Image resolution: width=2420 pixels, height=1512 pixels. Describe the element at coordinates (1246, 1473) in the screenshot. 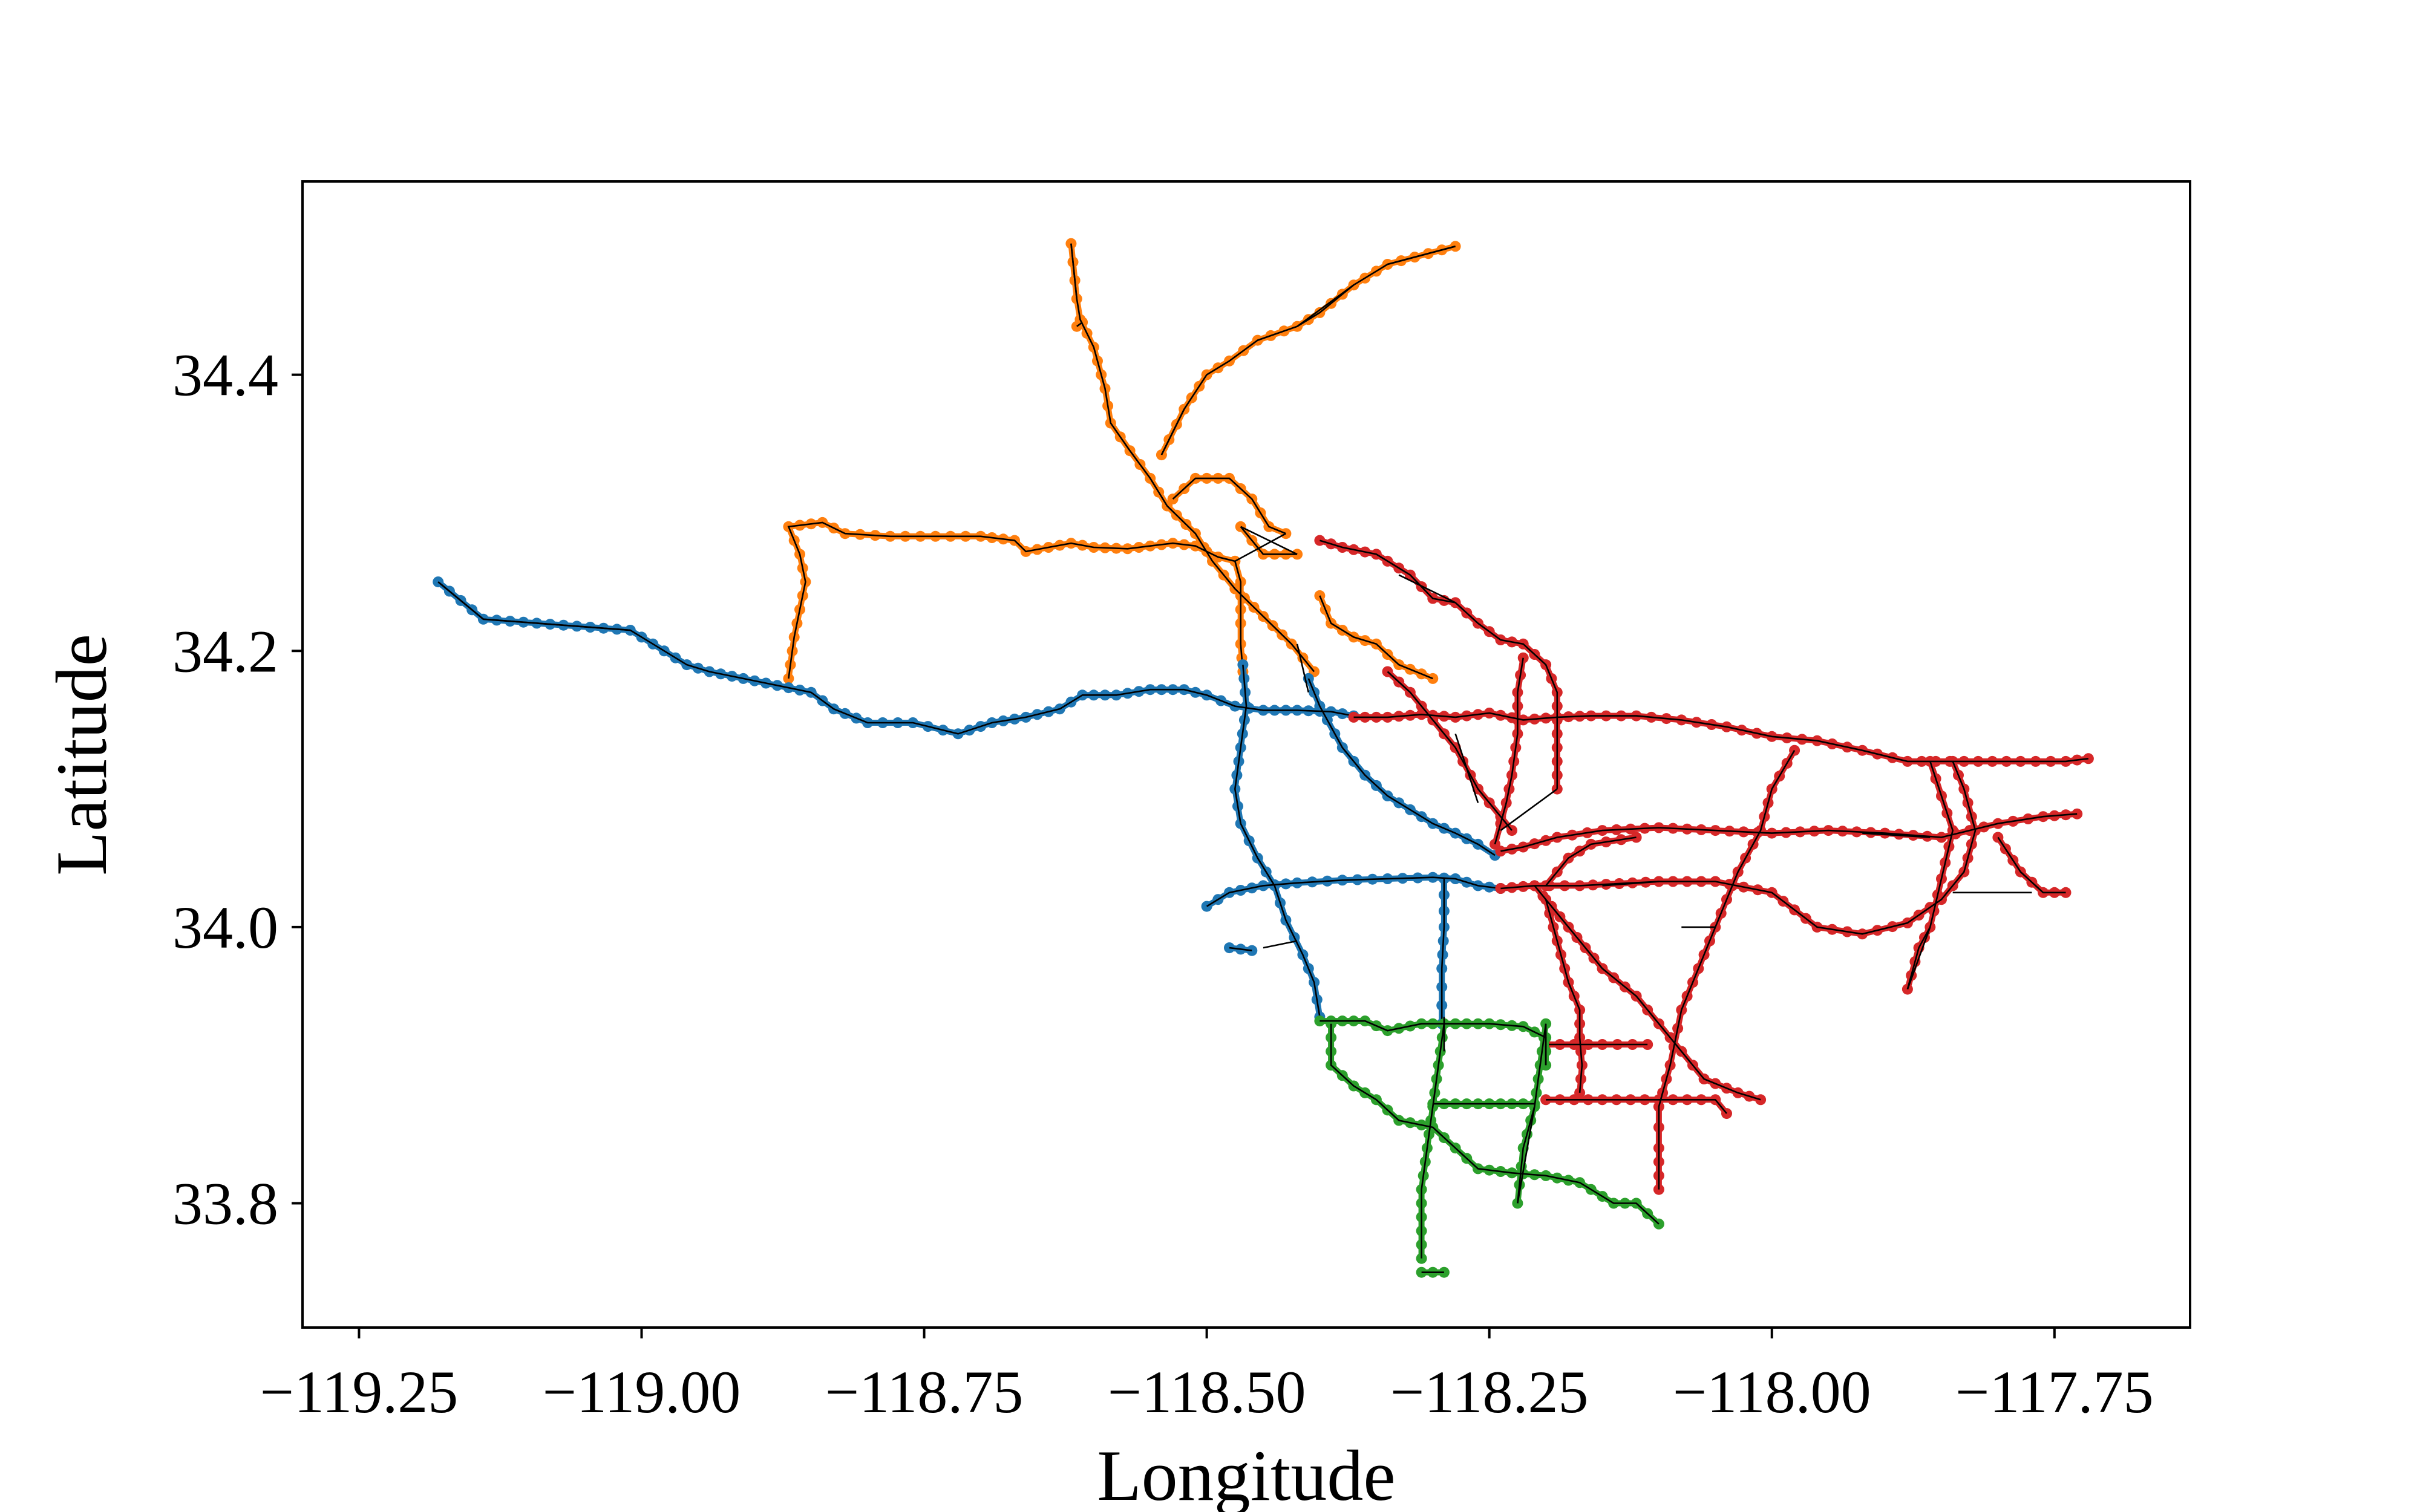

I see `x-axis-label: Longitude` at that location.